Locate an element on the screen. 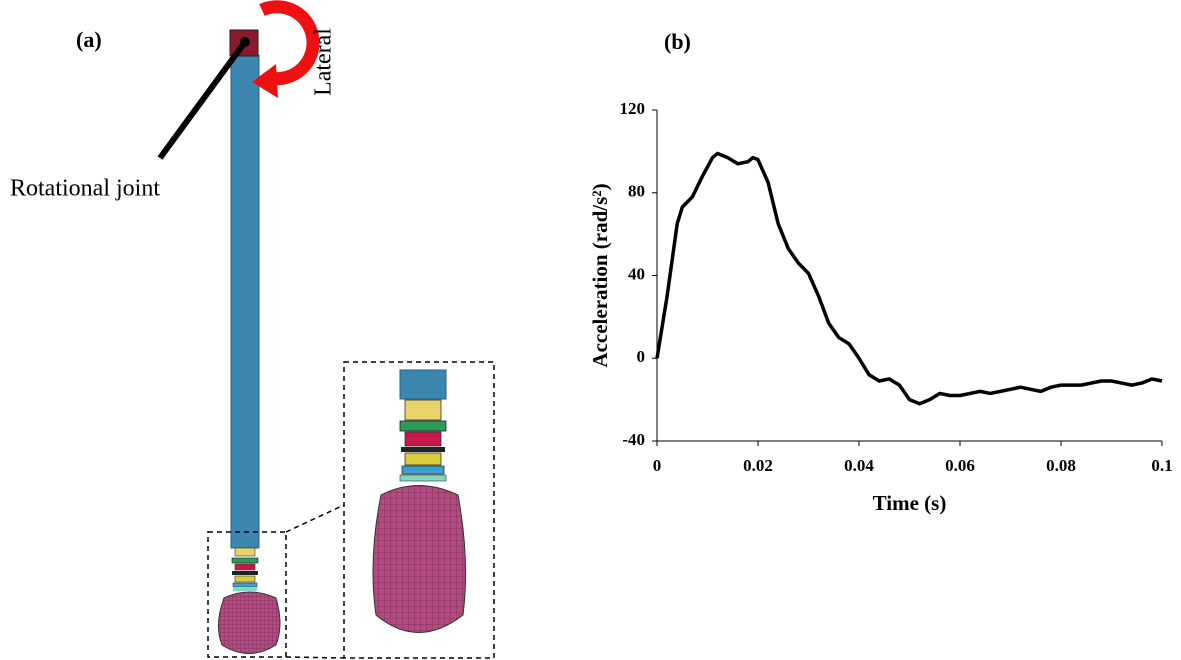  joint-pointer is located at coordinates (202, 100).